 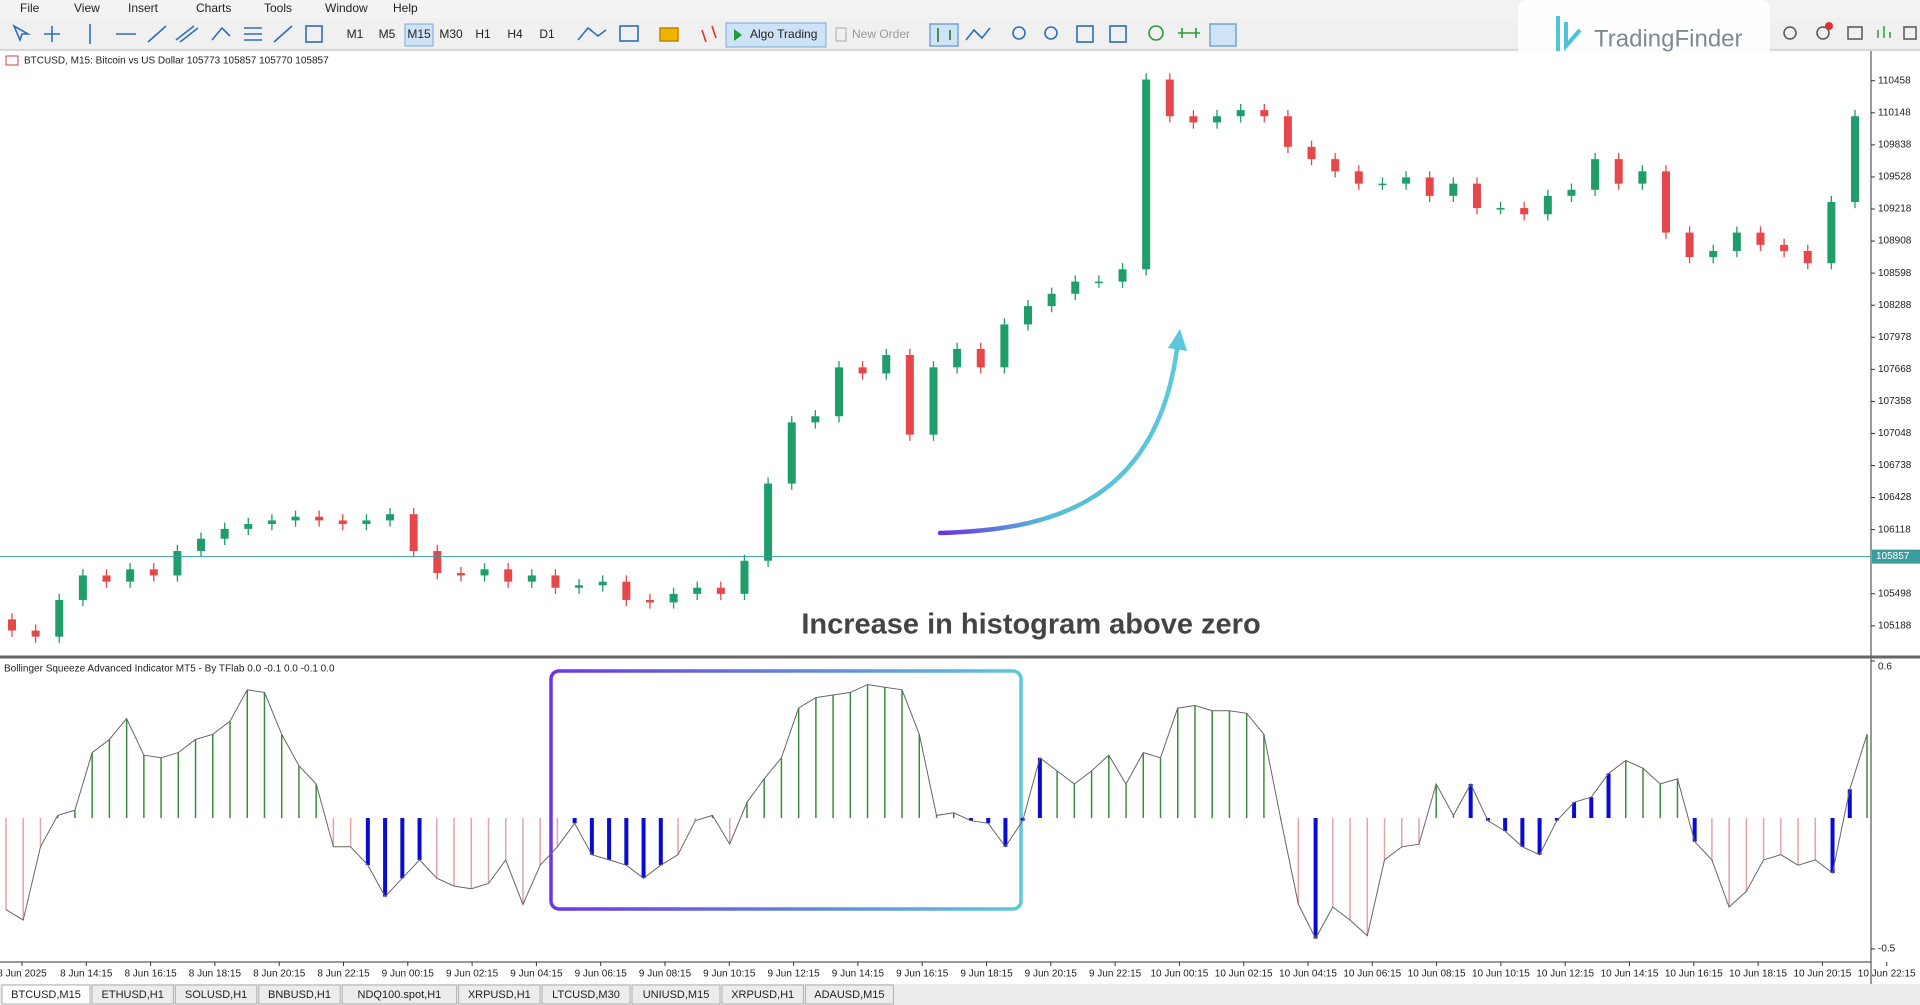 What do you see at coordinates (665, 974) in the screenshot?
I see `time-label: 9 Jun 08:15` at bounding box center [665, 974].